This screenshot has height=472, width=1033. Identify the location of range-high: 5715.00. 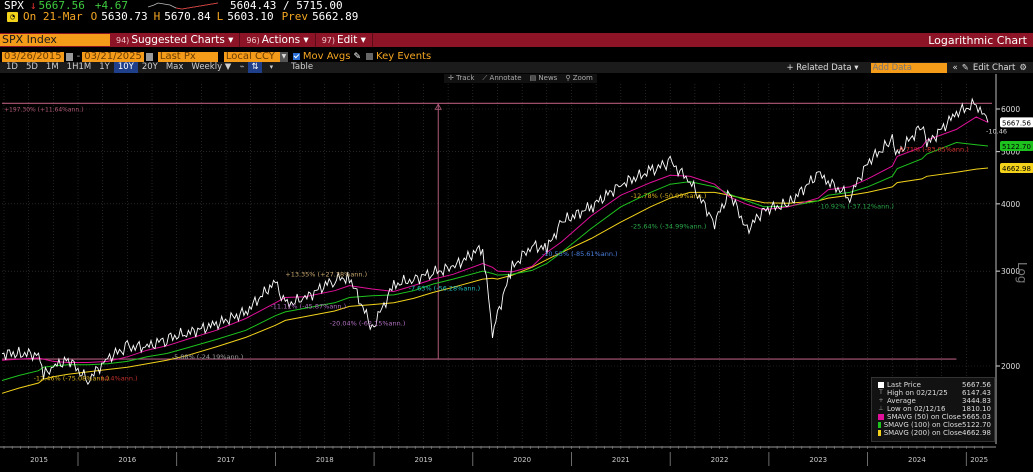
(319, 6).